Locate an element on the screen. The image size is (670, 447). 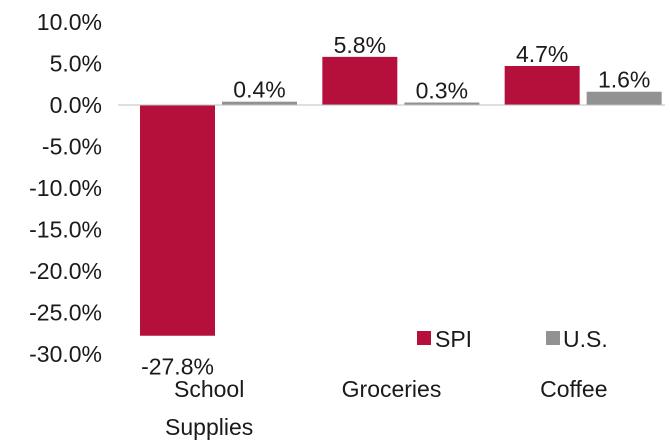
legend-swatch-us is located at coordinates (553, 338).